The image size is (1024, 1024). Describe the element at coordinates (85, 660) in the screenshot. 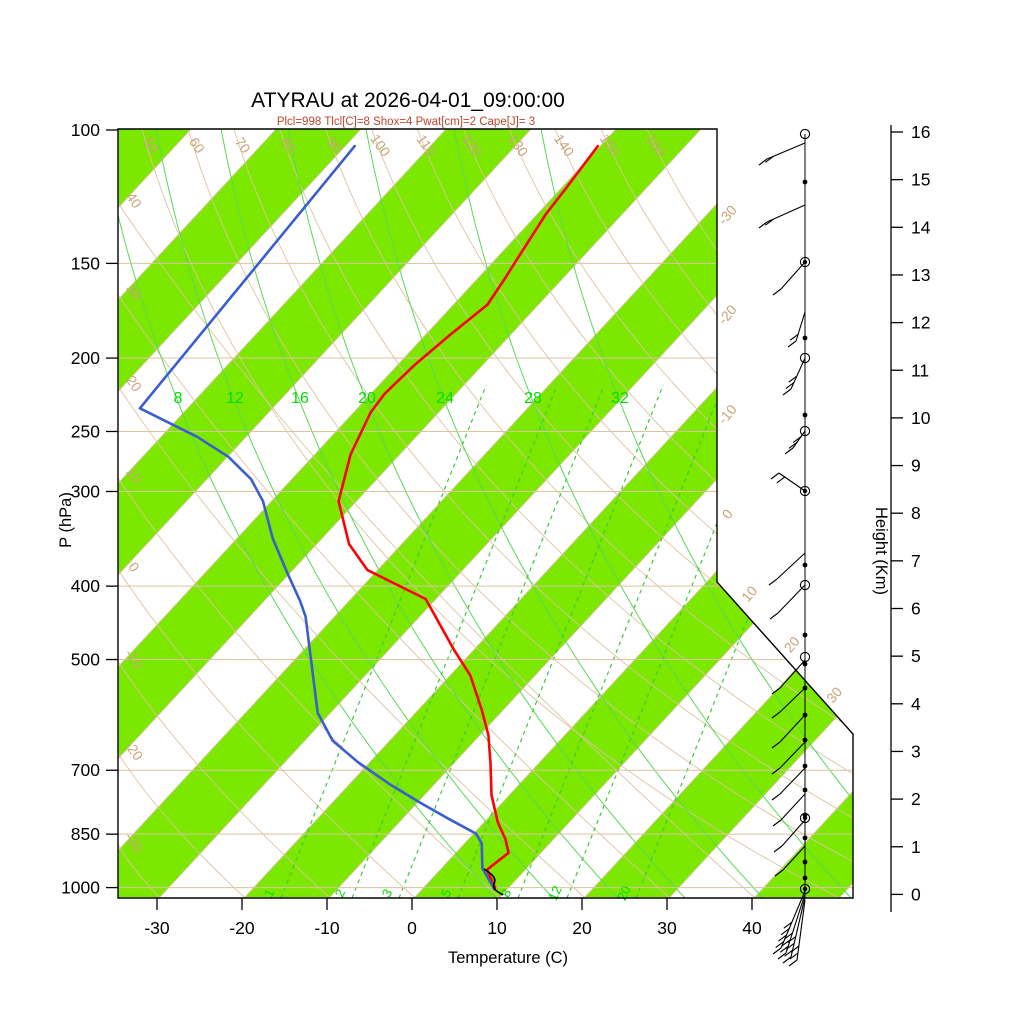

I see `pressure-tick-label: 500` at that location.